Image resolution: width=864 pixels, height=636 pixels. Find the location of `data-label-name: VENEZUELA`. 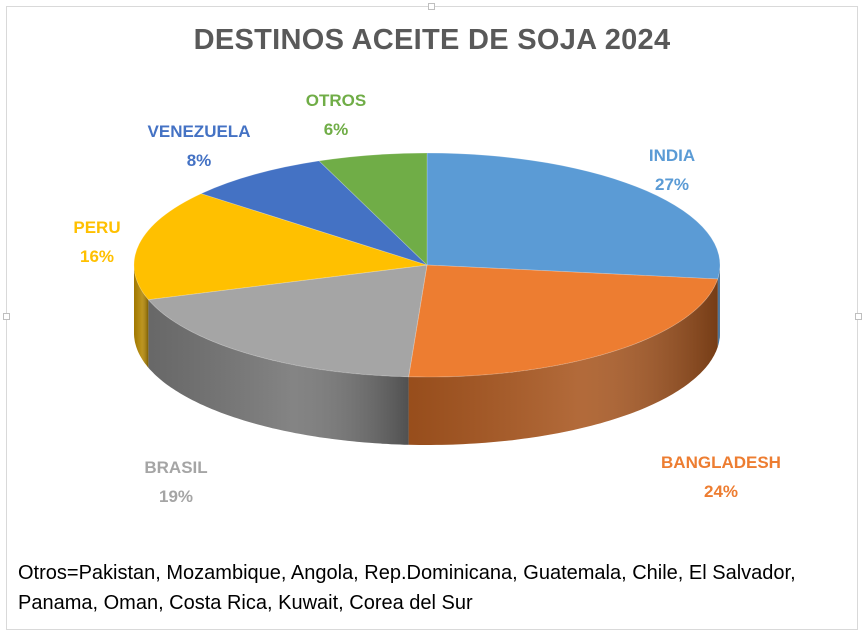

data-label-name: VENEZUELA is located at coordinates (199, 131).